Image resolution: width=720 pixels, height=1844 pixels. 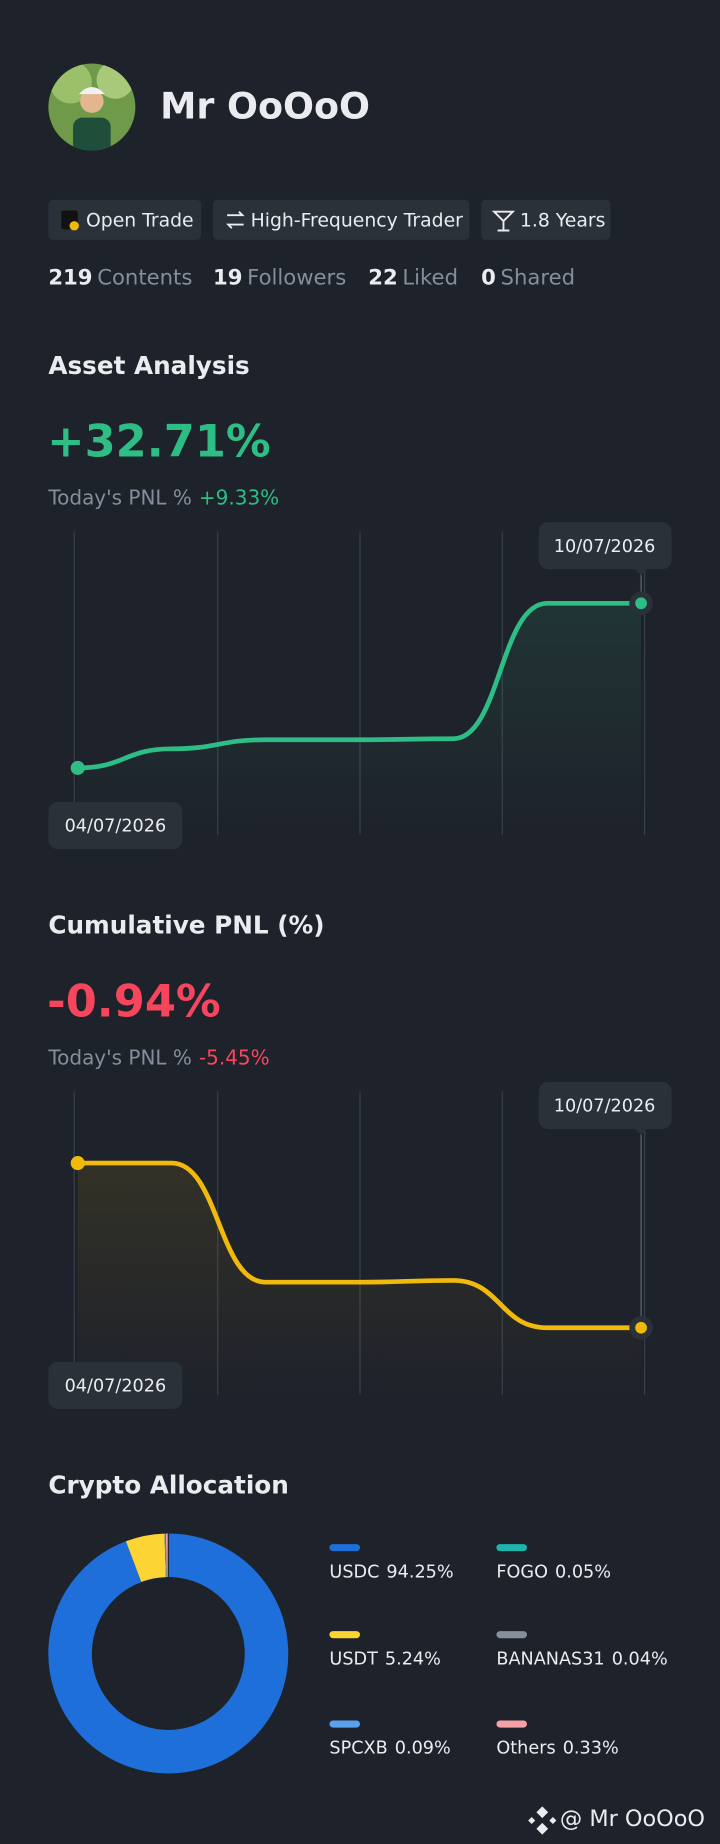 What do you see at coordinates (384, 1659) in the screenshot?
I see `legend-entry: USDT 5.24%` at bounding box center [384, 1659].